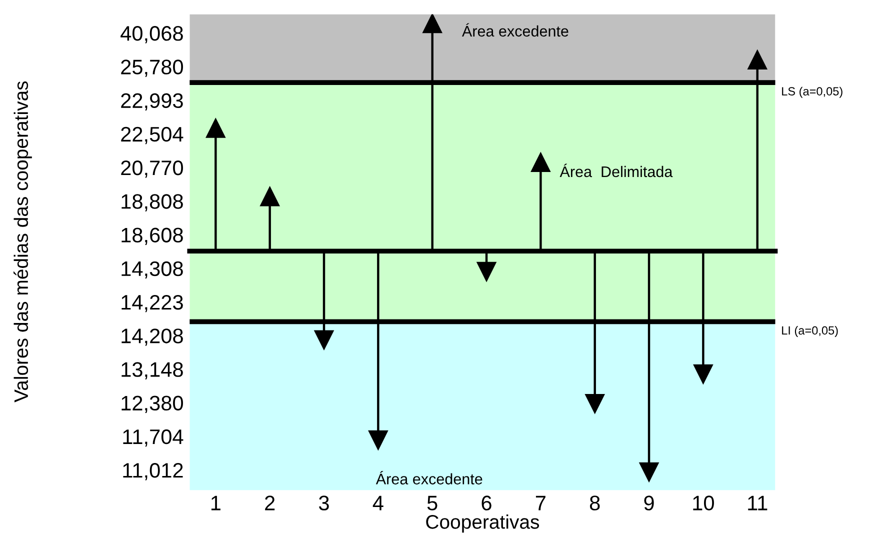 The width and height of the screenshot is (874, 549). I want to click on band-label: Área Delimitada, so click(616, 171).